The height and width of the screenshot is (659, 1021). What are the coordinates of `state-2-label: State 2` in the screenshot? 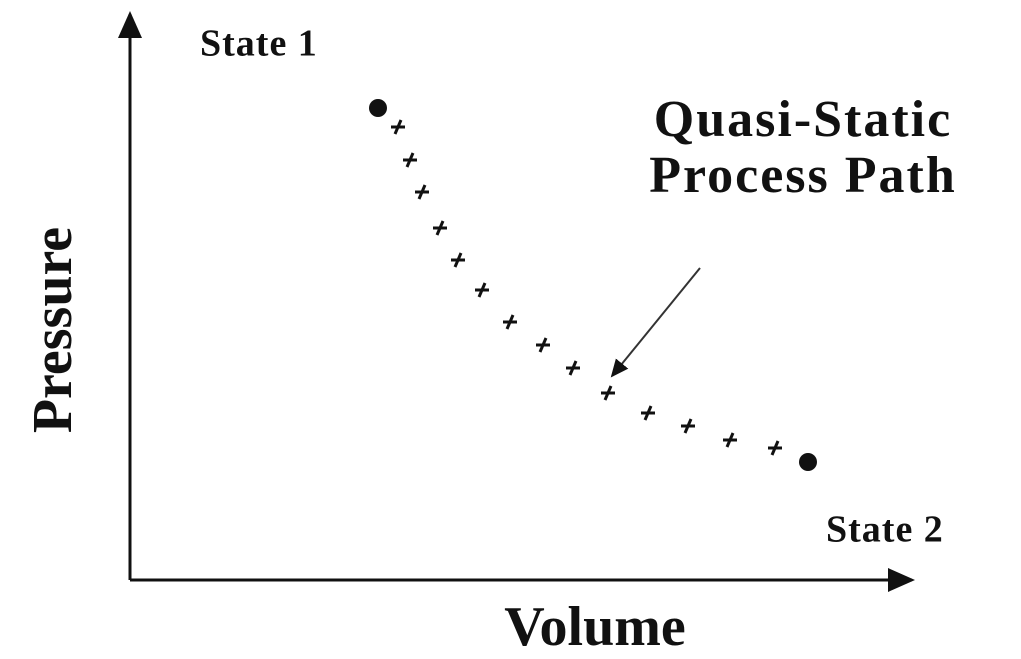 It's located at (885, 530).